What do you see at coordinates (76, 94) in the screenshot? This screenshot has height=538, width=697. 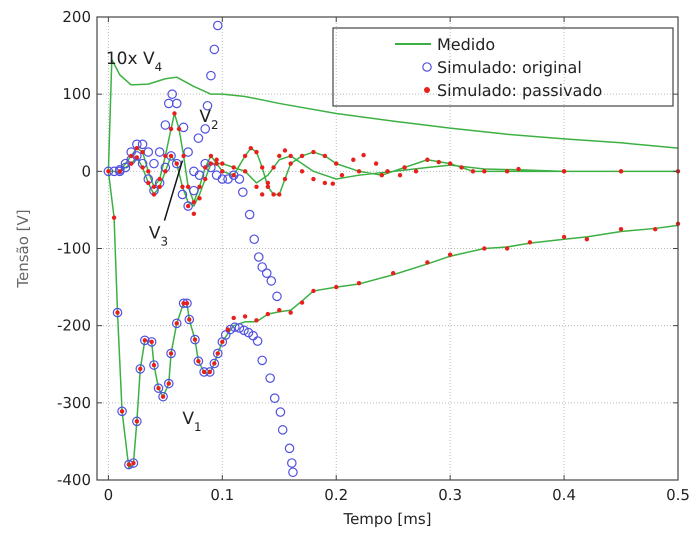 I see `y-tick-label: 100` at bounding box center [76, 94].